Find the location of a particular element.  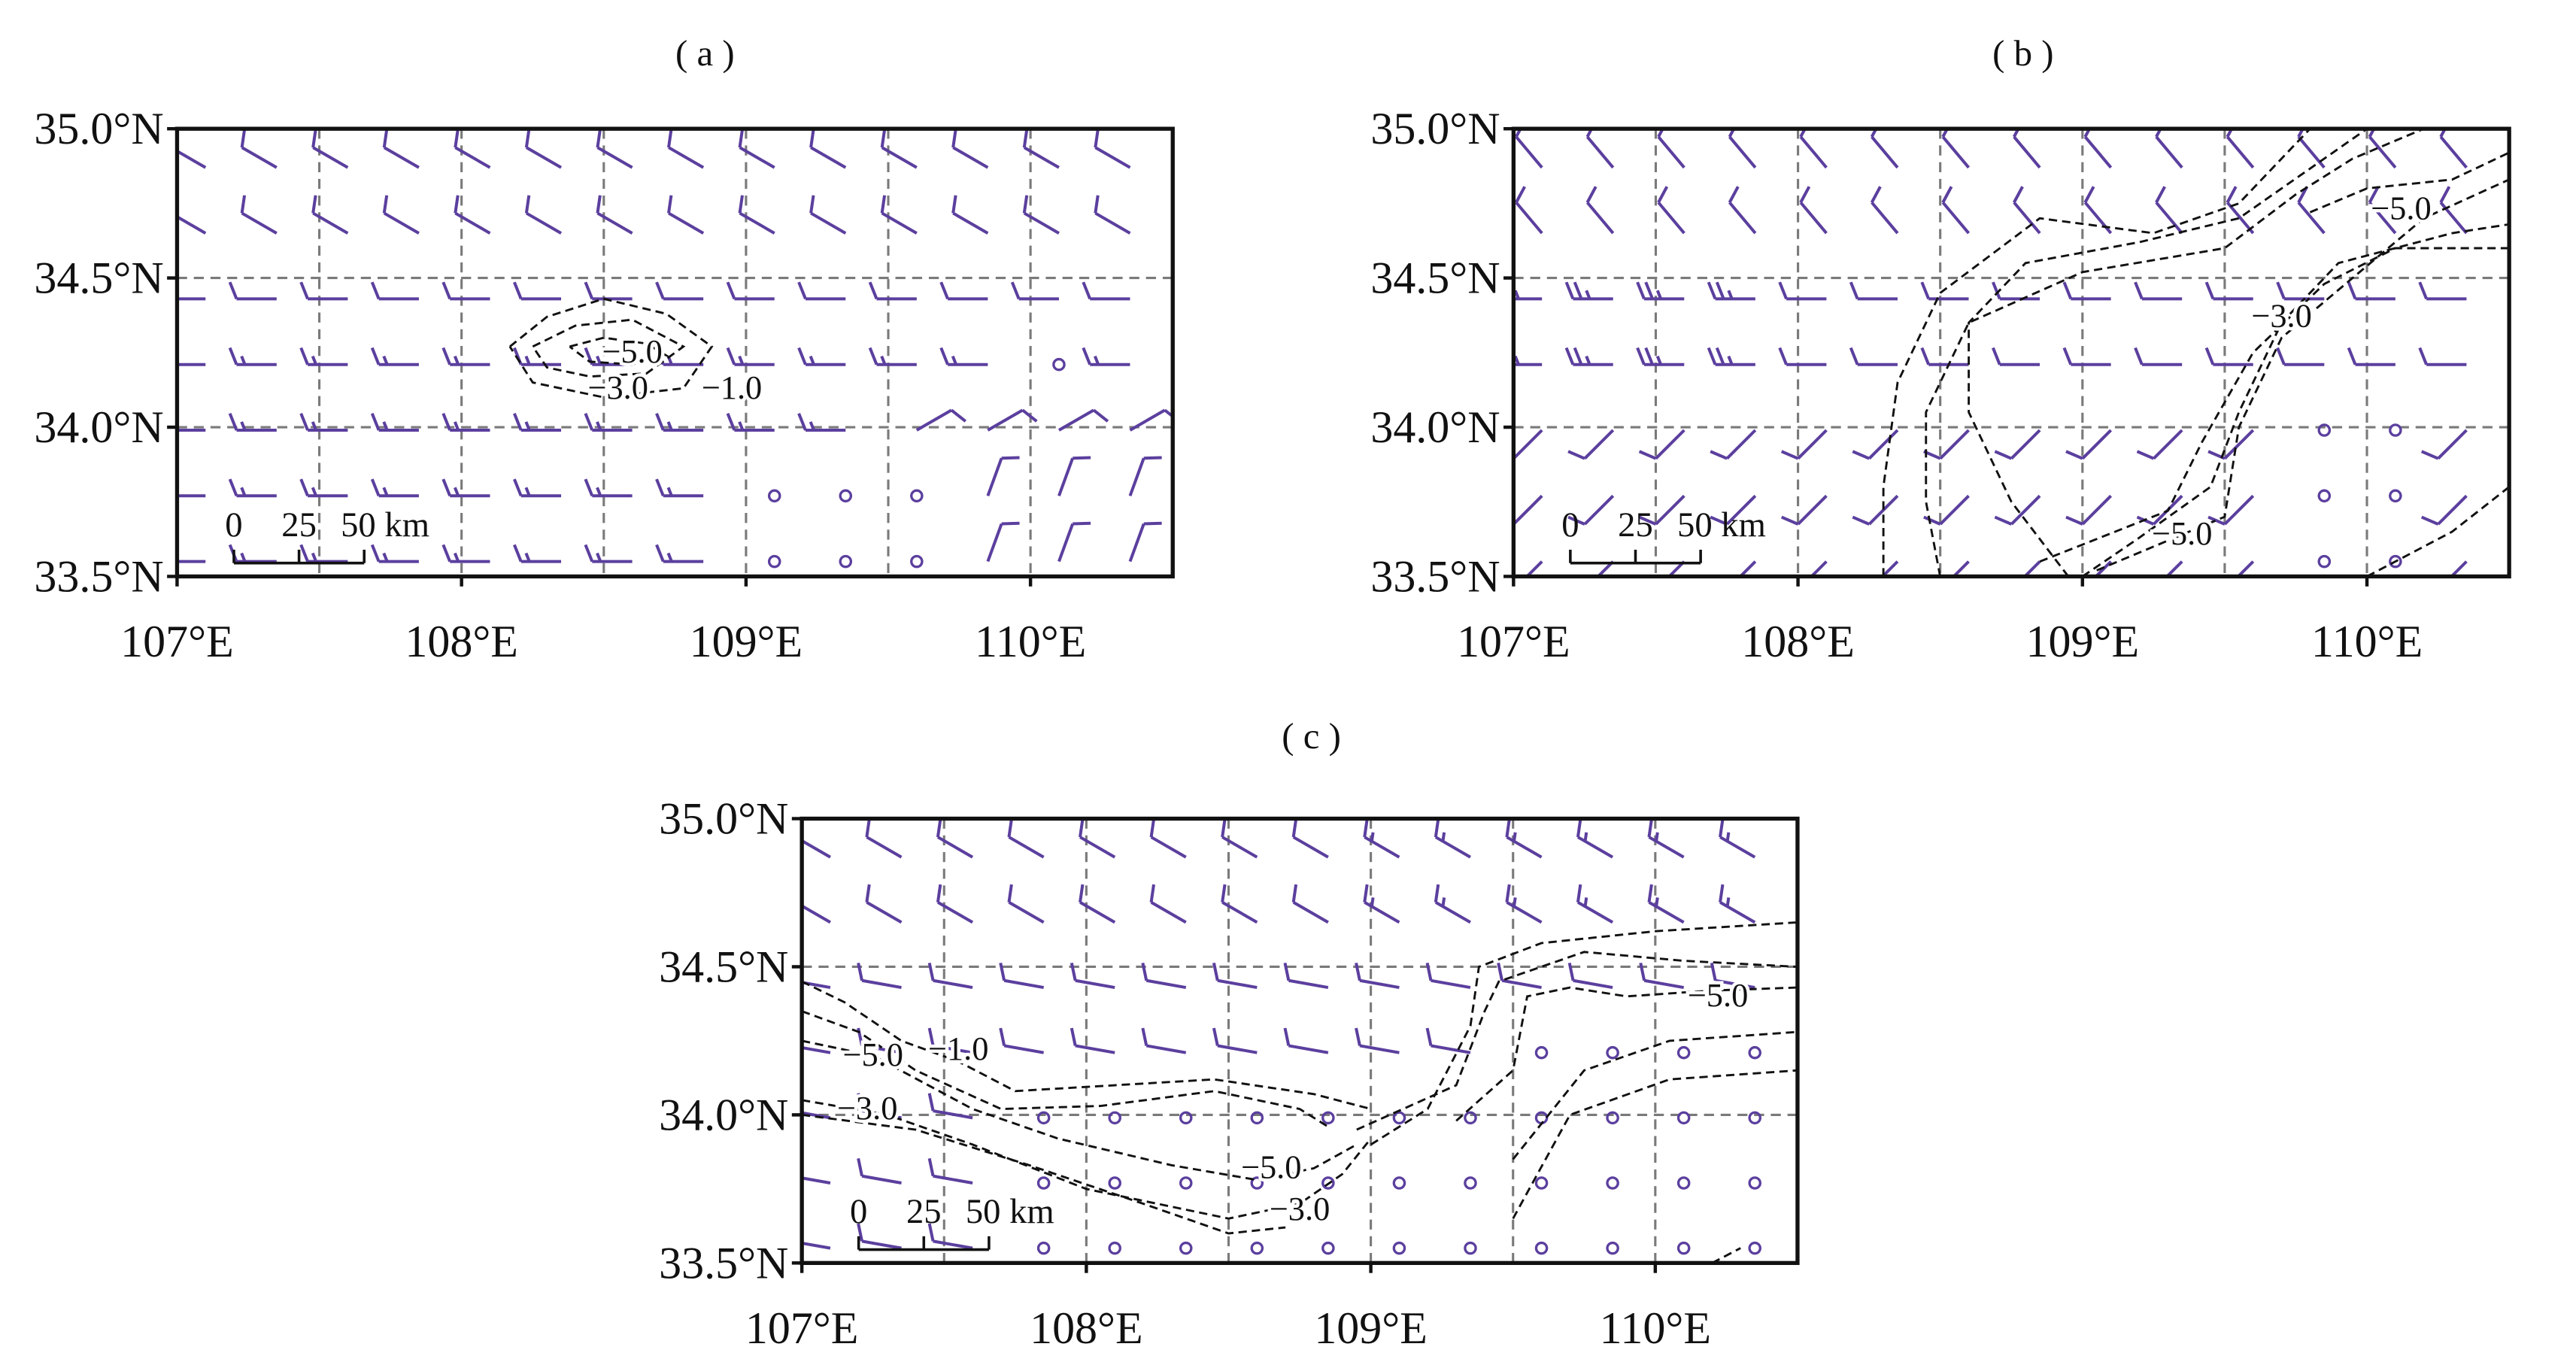

x-tick-label: 107°E is located at coordinates (177, 641).